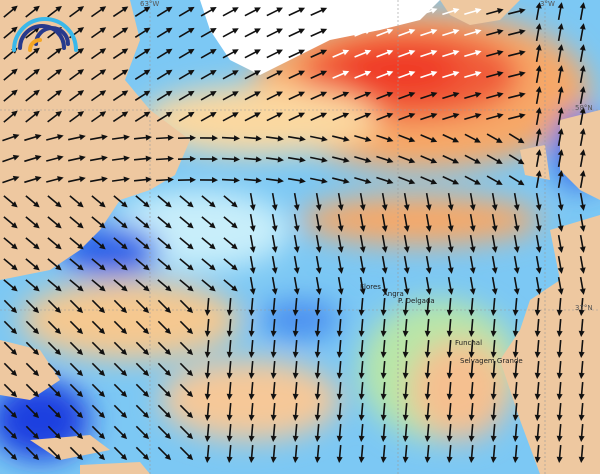  Describe the element at coordinates (469, 343) in the screenshot. I see `place-funchal: Funchal` at that location.